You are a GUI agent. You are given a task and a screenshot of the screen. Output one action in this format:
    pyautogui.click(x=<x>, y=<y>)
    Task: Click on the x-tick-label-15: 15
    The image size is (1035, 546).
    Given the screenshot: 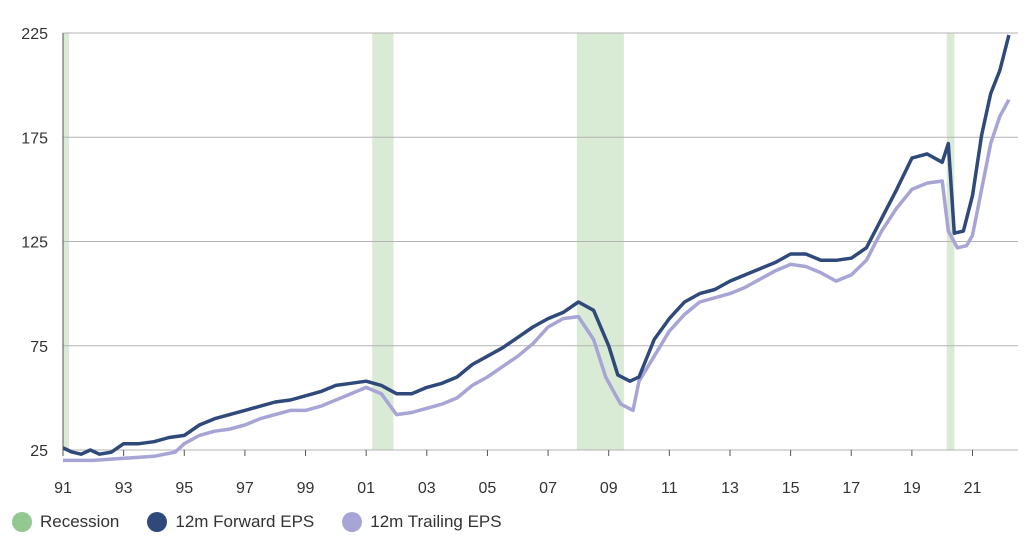 What is the action you would take?
    pyautogui.click(x=791, y=488)
    